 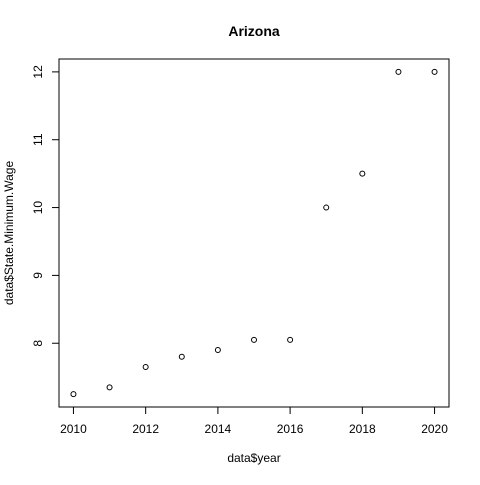 What do you see at coordinates (38, 208) in the screenshot?
I see `y-tick-label: 10` at bounding box center [38, 208].